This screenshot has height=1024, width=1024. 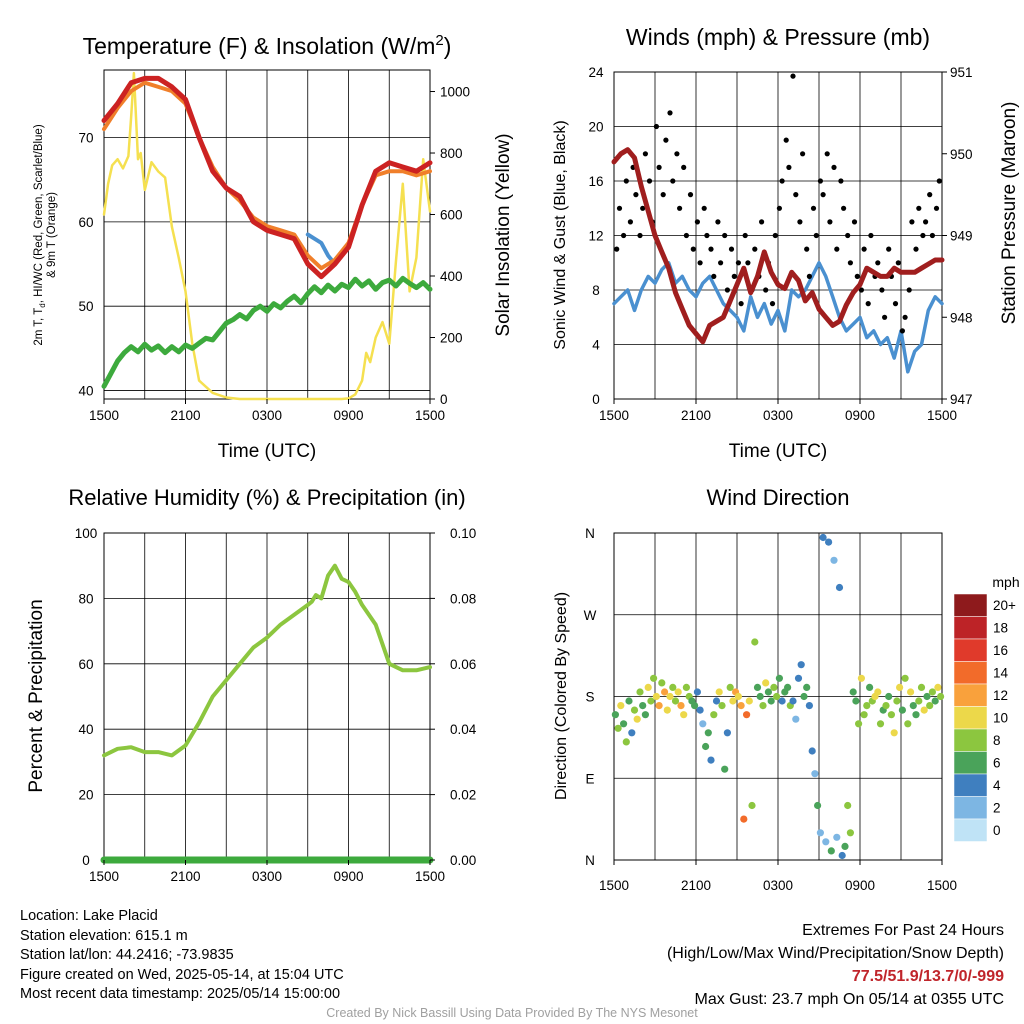 I want to click on temperature-y-tick-label: 40, so click(x=85, y=391).